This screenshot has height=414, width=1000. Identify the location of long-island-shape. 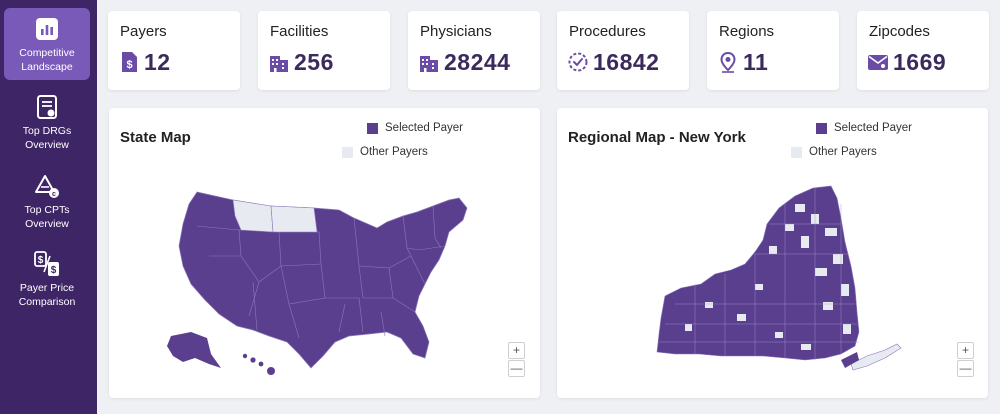
(876, 357).